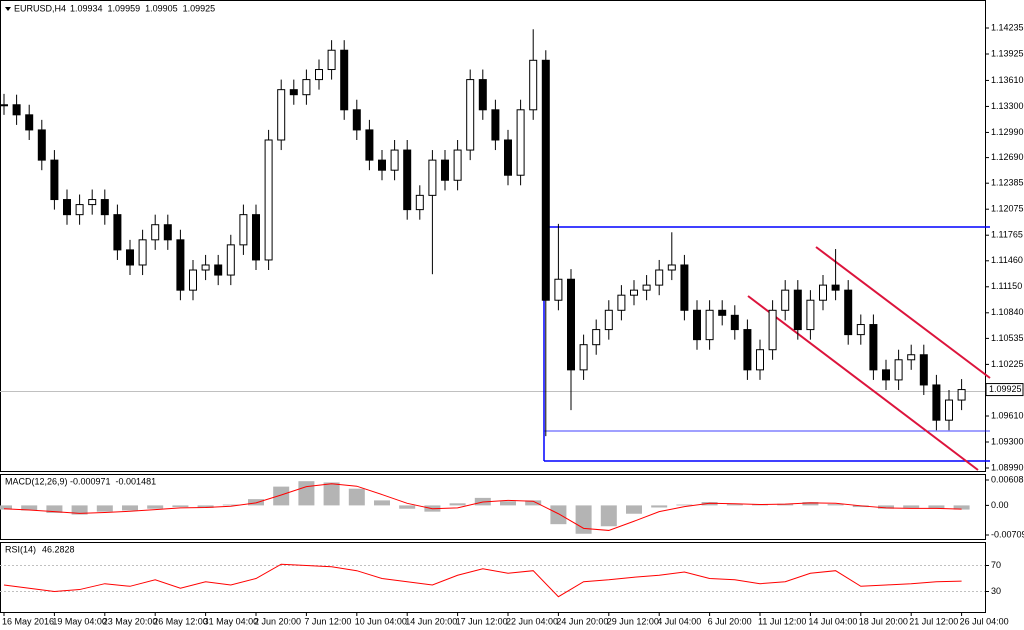 This screenshot has height=630, width=1024. Describe the element at coordinates (180, 621) in the screenshot. I see `x-tick-label: 26 May 12:00` at that location.